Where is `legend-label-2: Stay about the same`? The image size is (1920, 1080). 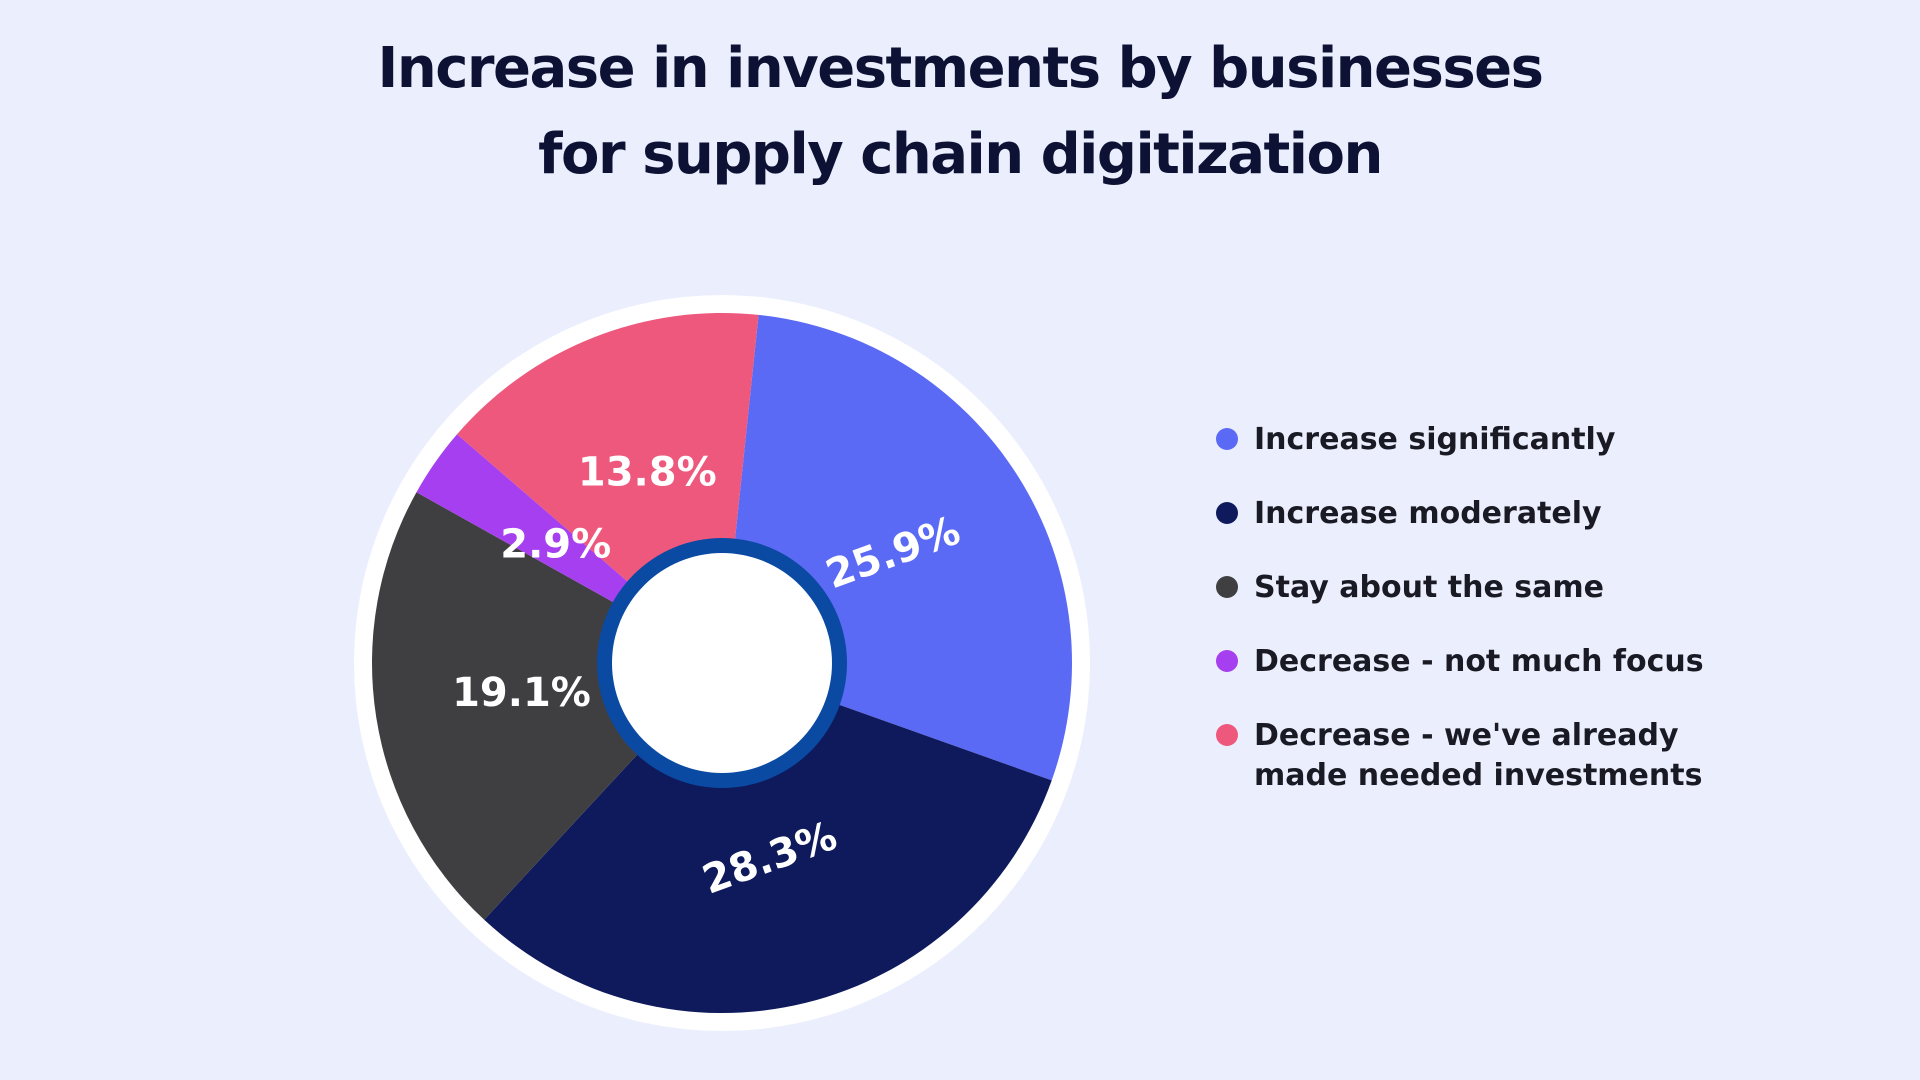
legend-label-2: Stay about the same is located at coordinates (1429, 587).